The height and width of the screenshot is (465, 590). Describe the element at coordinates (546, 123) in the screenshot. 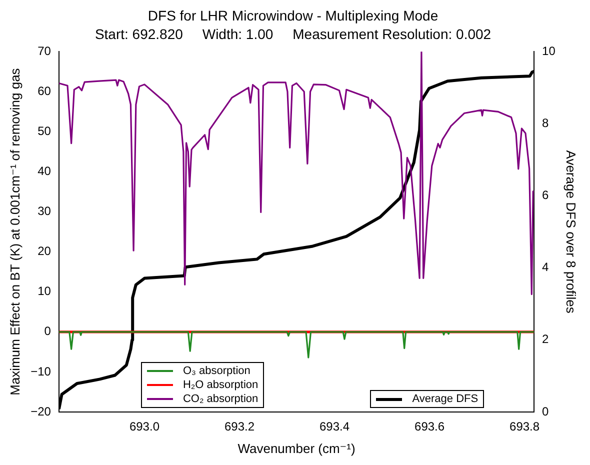

I see `y2-tick-label: 8` at that location.